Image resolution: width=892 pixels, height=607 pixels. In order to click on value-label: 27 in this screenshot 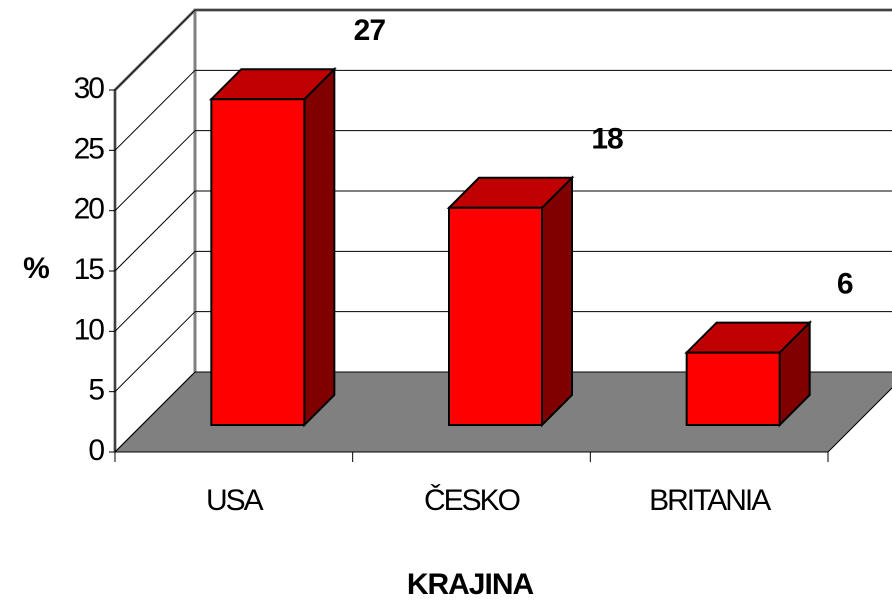, I will do `click(370, 30)`.